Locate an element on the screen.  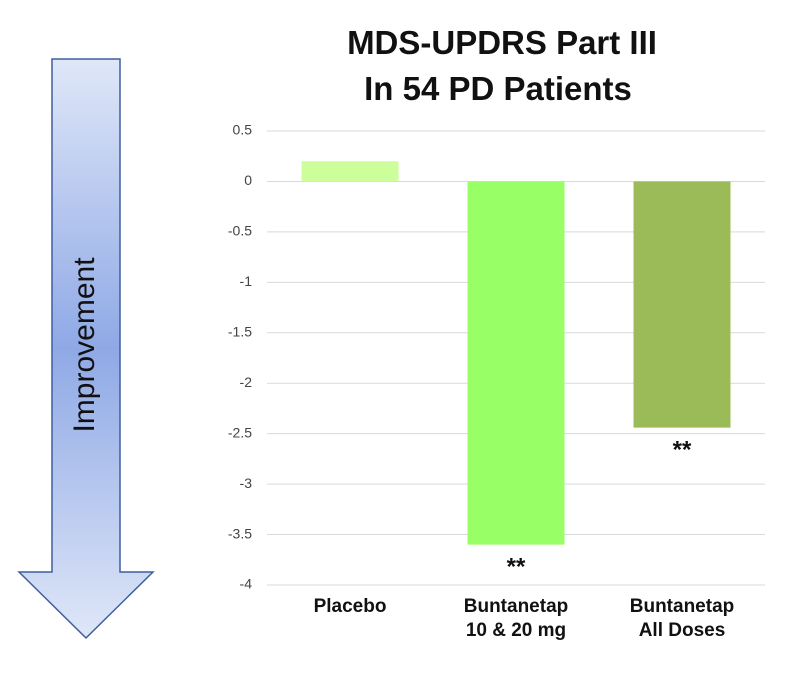
y-tick-label: 0 is located at coordinates (248, 180).